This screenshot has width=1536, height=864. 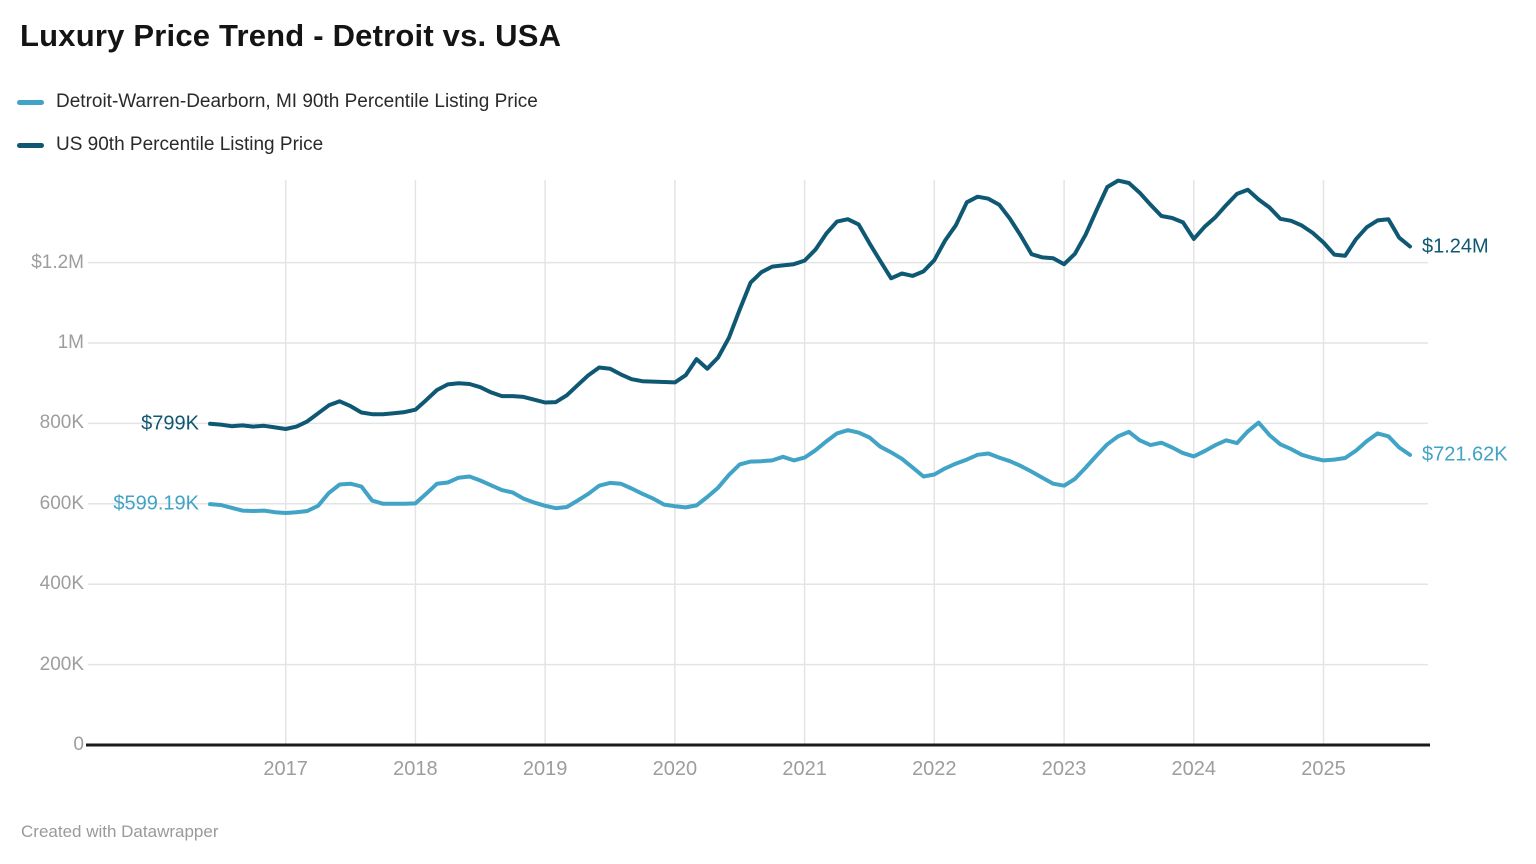 I want to click on x-tick-label: 2017, so click(x=285, y=769).